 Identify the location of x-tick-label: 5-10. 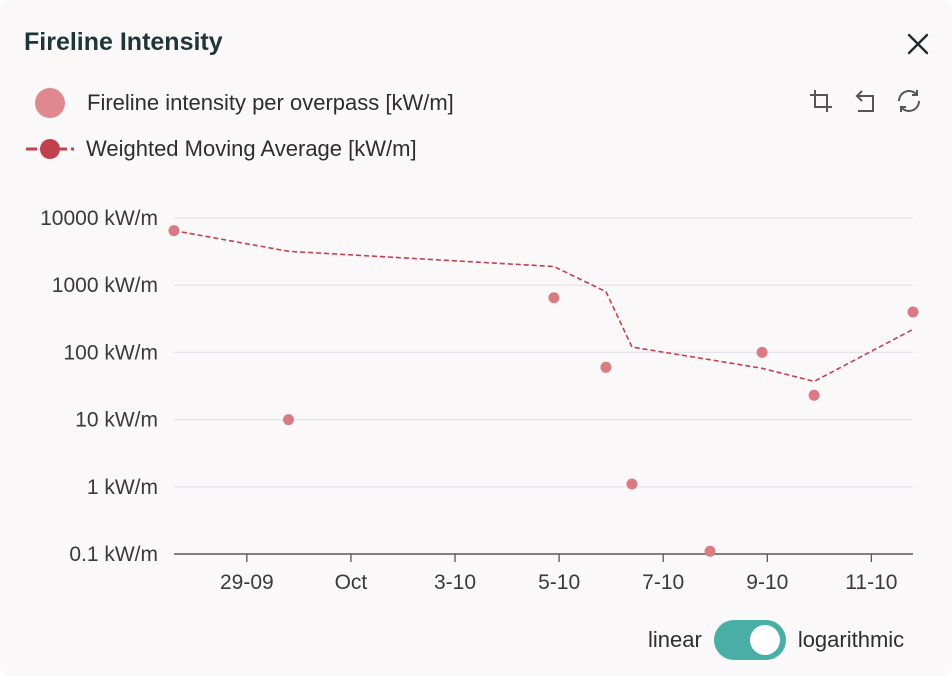
(559, 582).